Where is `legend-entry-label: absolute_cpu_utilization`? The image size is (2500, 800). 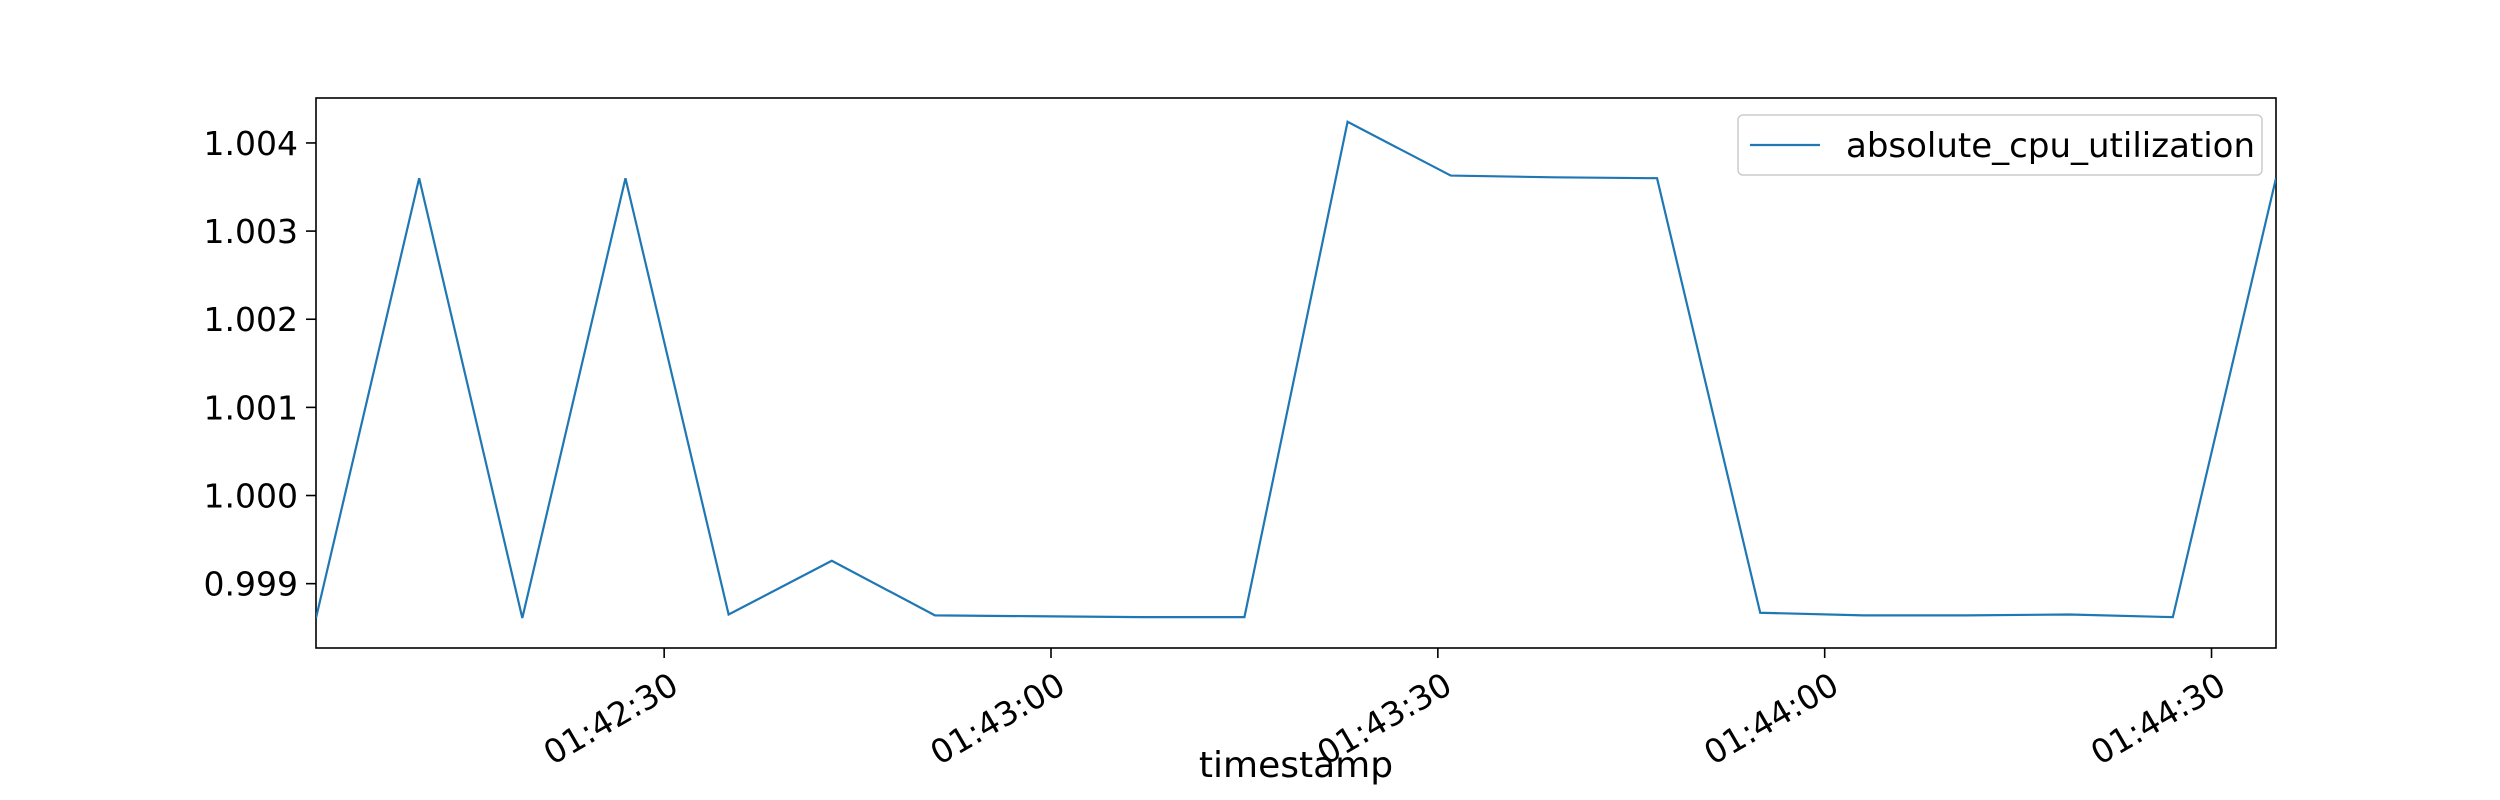
legend-entry-label: absolute_cpu_utilization is located at coordinates (2050, 146).